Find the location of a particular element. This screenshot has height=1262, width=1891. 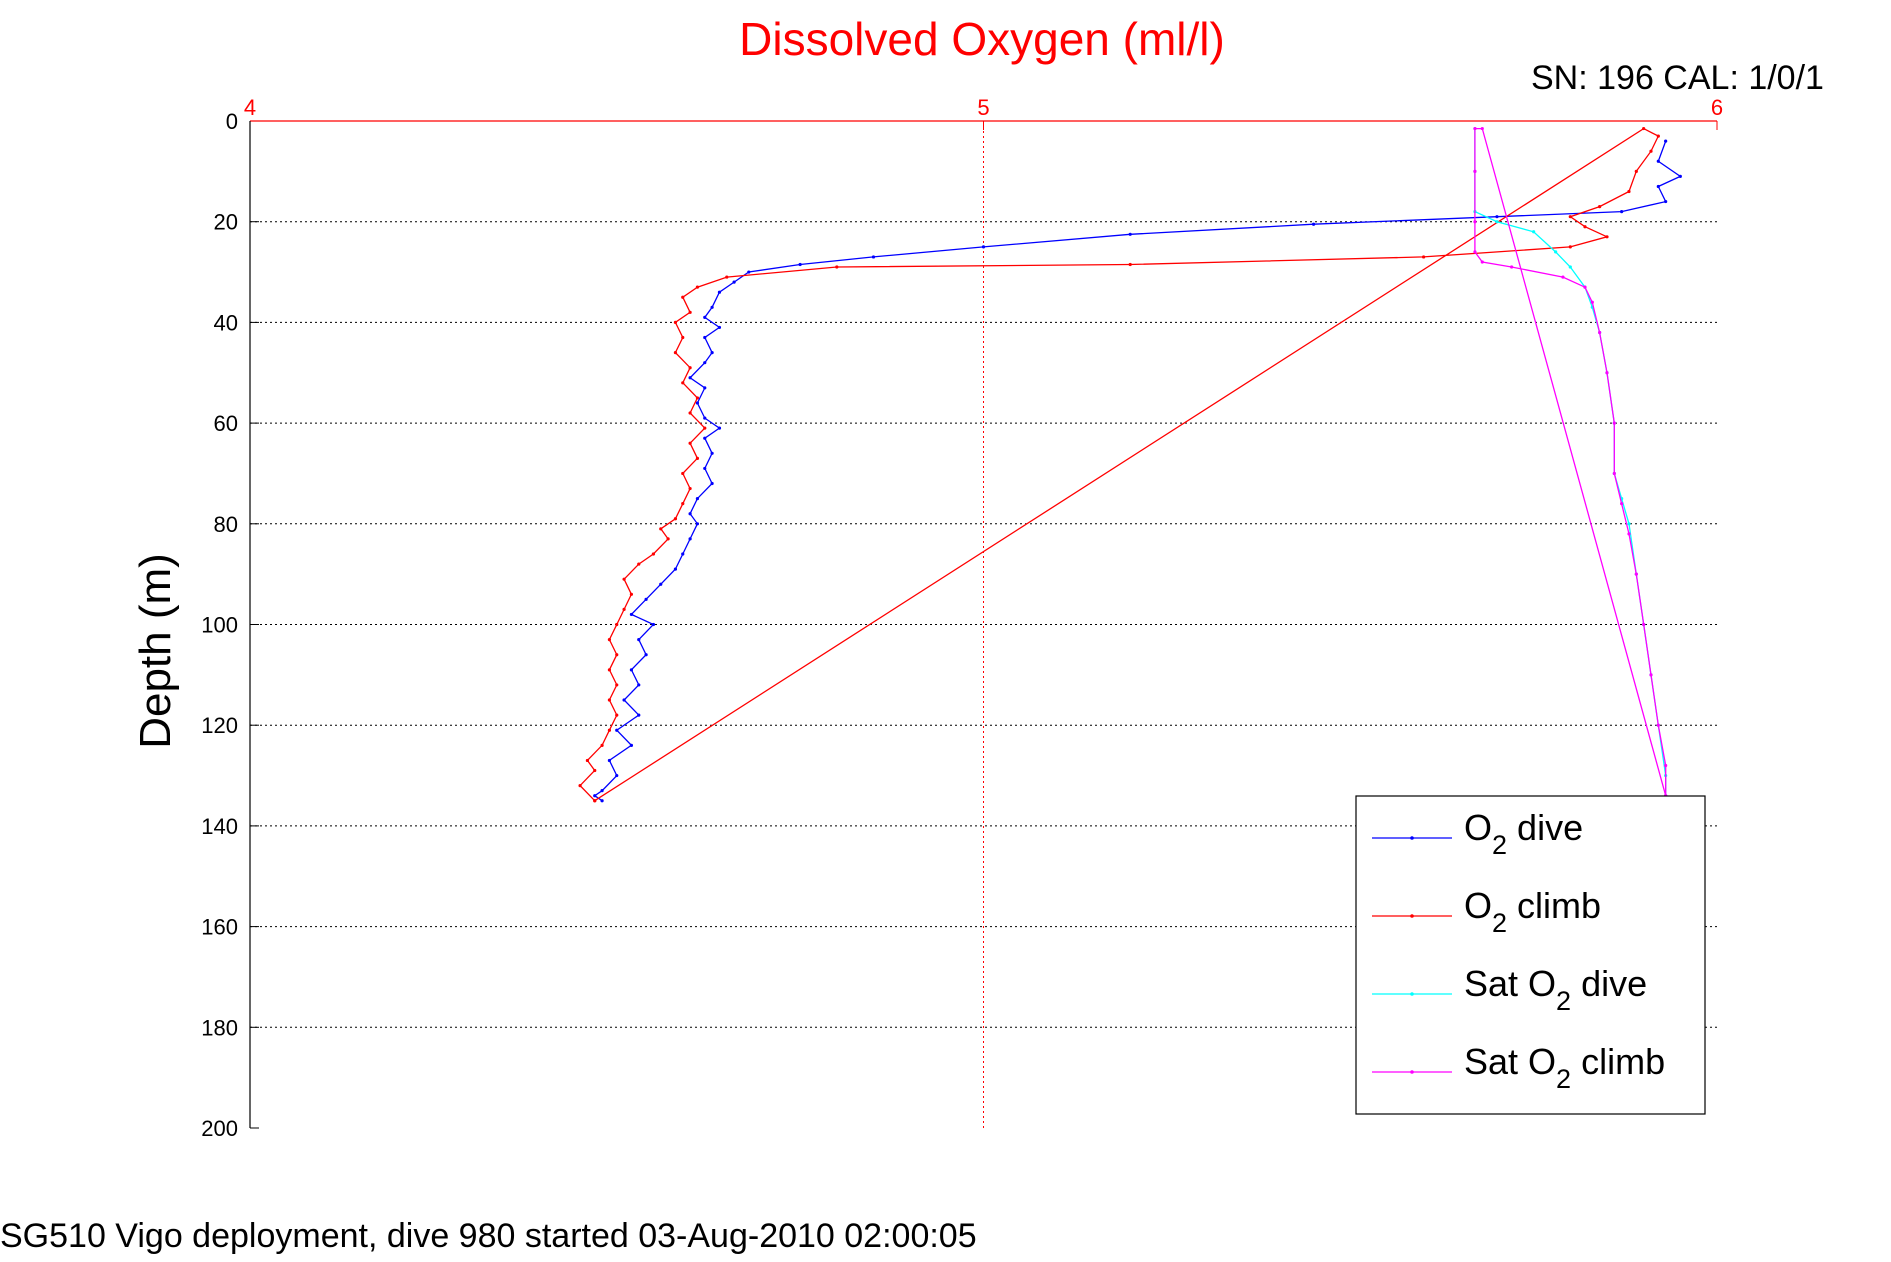

serial-annotation: SN: 196 CAL: 1/0/1 is located at coordinates (1677, 78).